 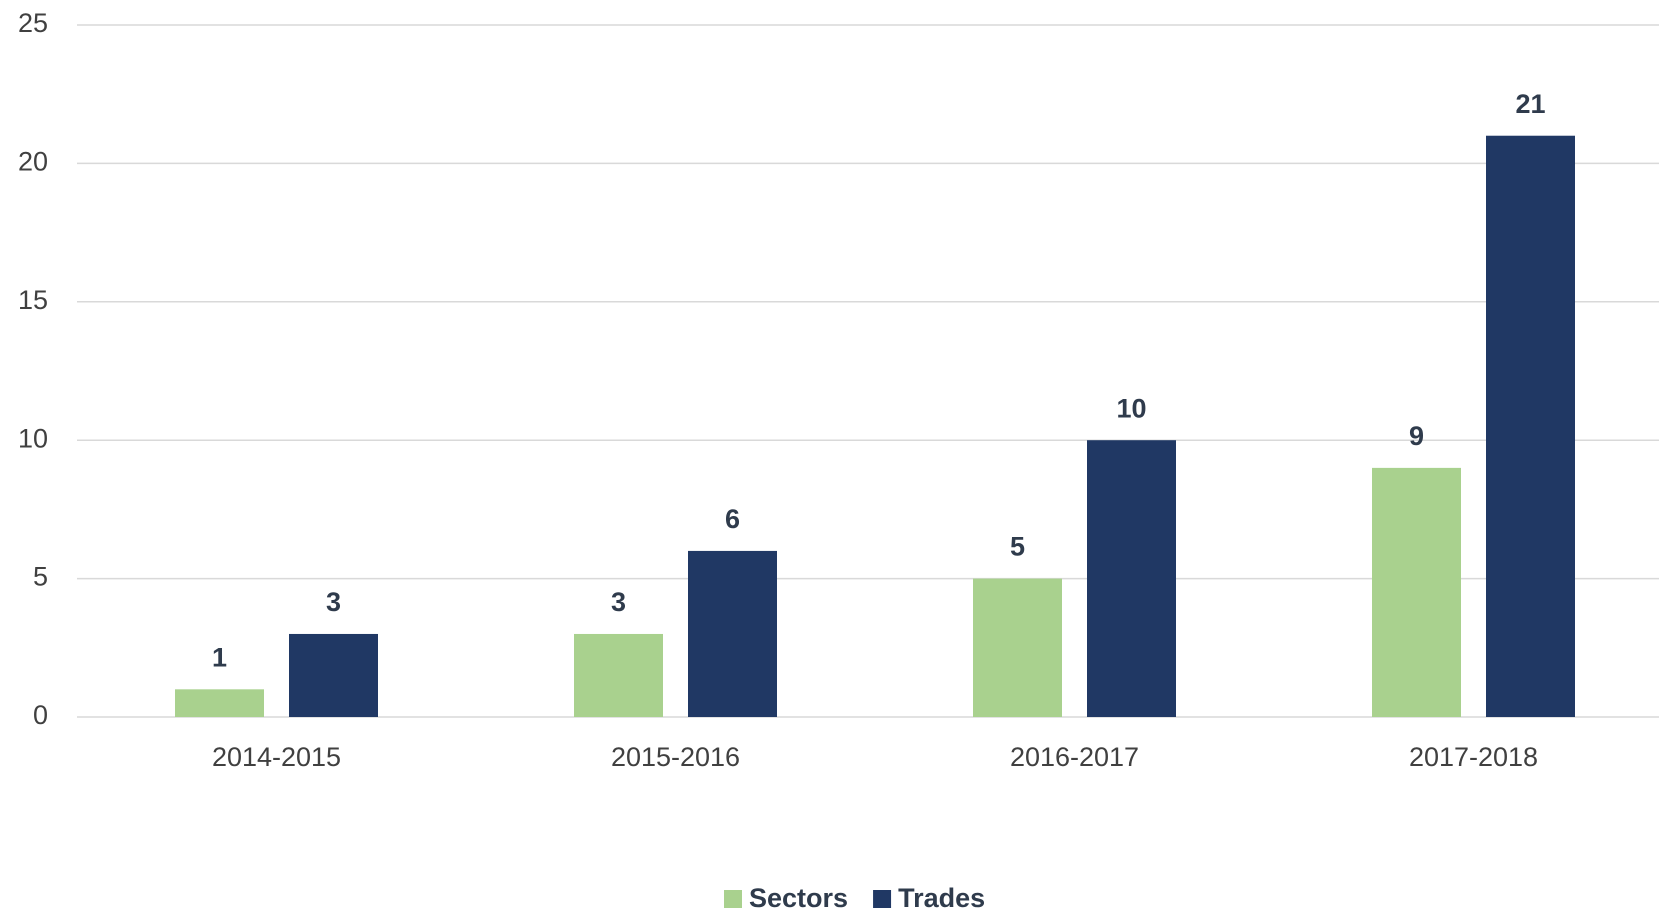 I want to click on x-tick-label: 2017-2018, so click(x=1473, y=757).